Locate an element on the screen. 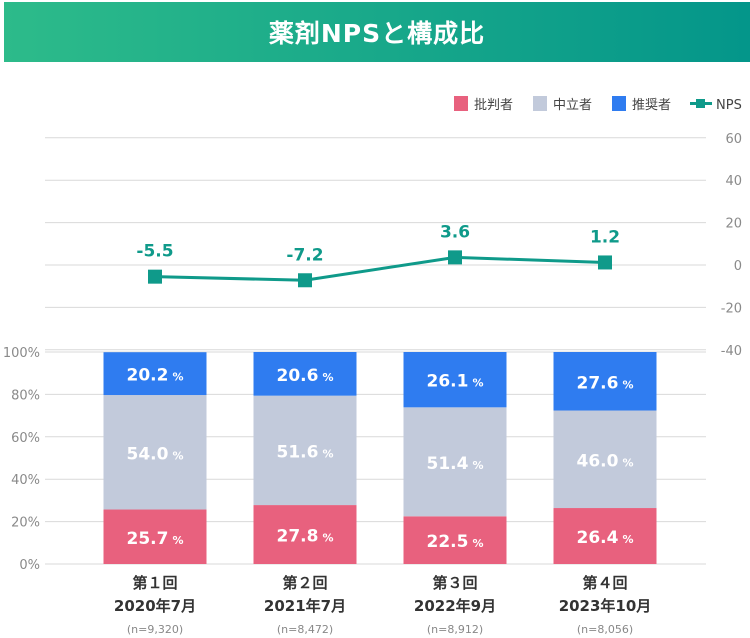 The height and width of the screenshot is (638, 750). nps-value-label: -5.5 is located at coordinates (154, 252).